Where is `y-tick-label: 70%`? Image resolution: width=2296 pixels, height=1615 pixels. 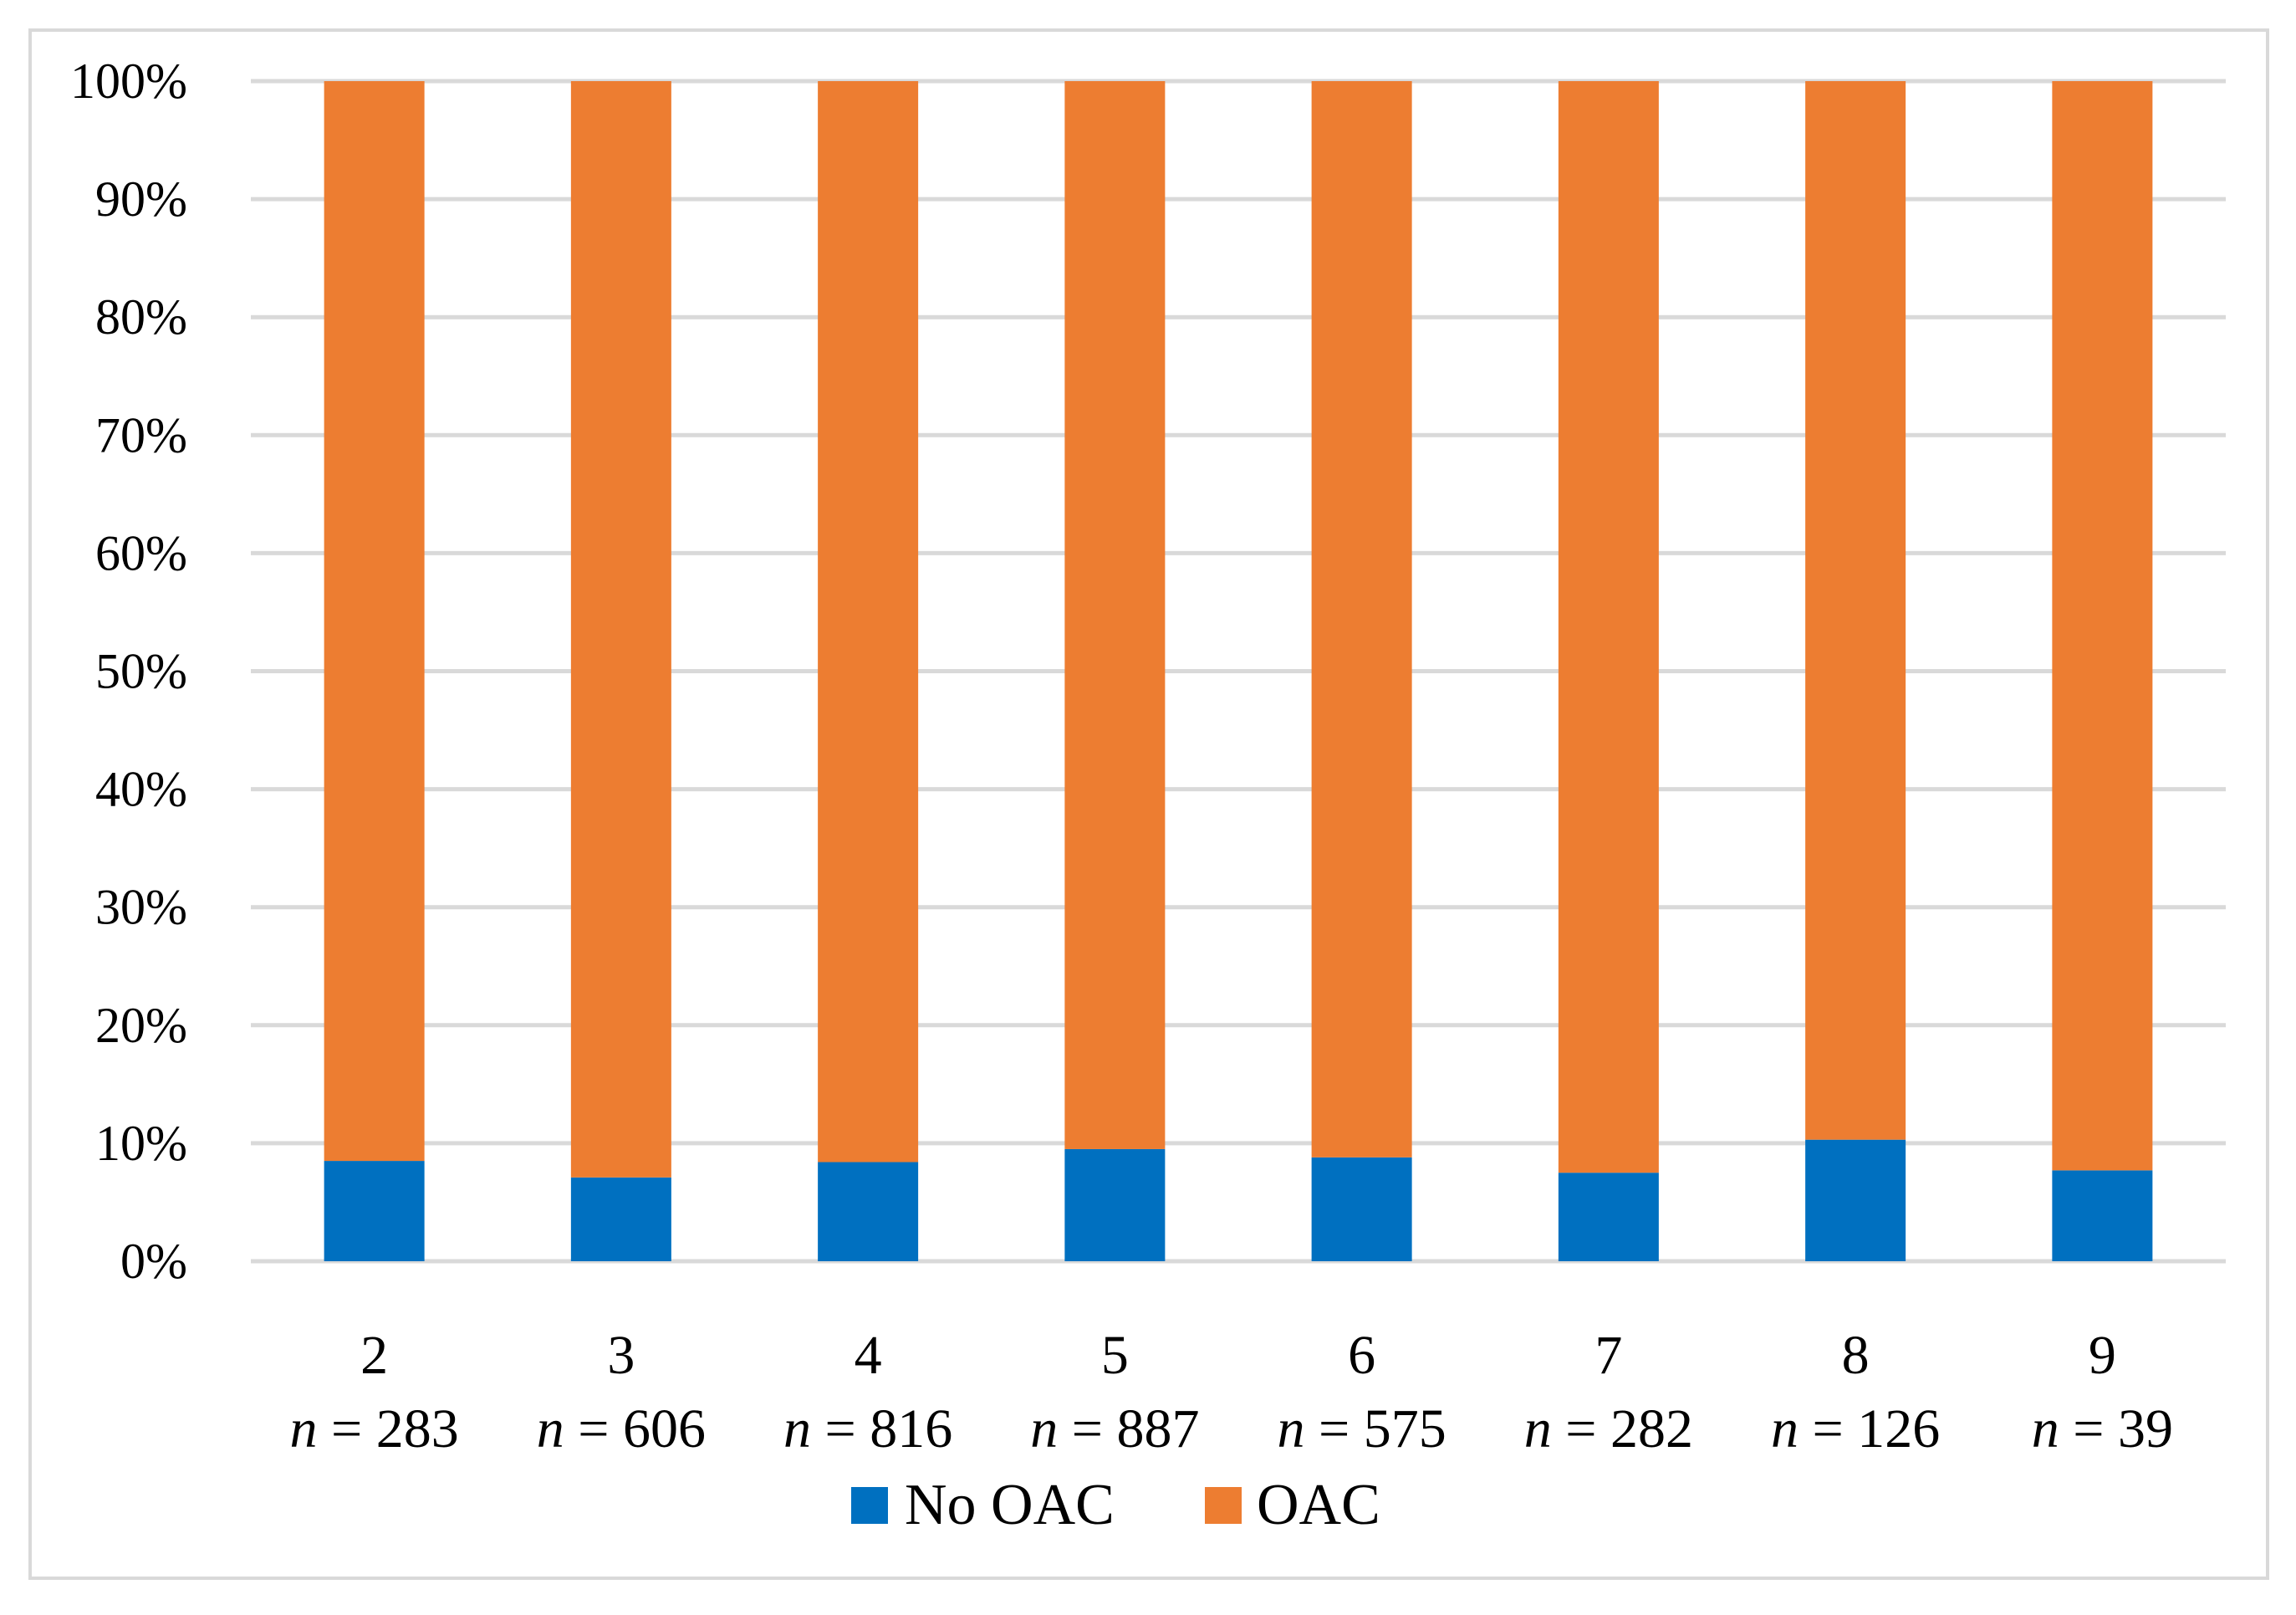 y-tick-label: 70% is located at coordinates (141, 435).